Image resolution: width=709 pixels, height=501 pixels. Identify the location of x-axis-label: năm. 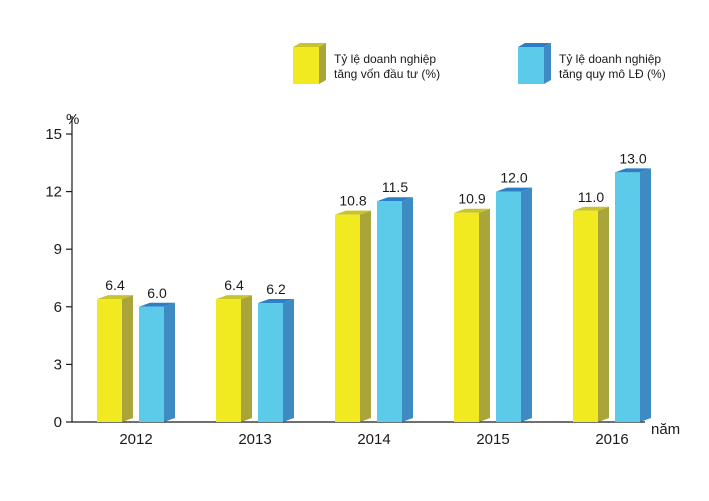
(665, 429).